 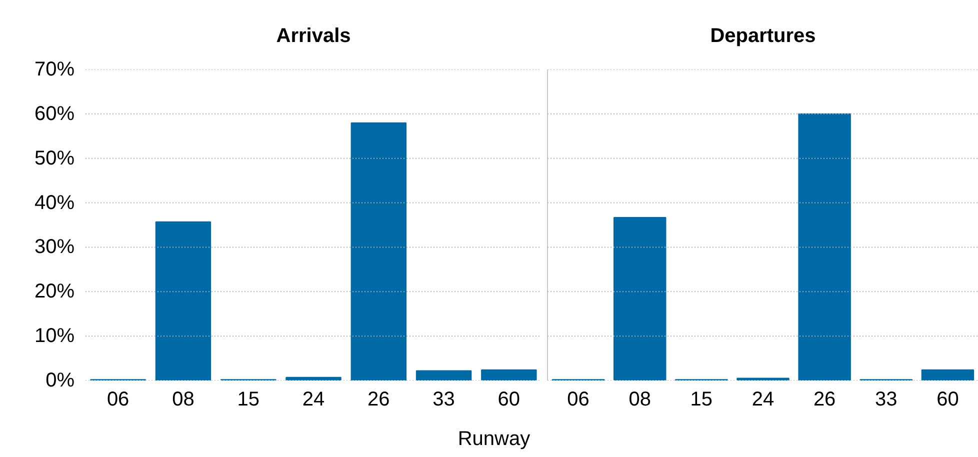 What do you see at coordinates (494, 439) in the screenshot?
I see `x-axis-title: Runway` at bounding box center [494, 439].